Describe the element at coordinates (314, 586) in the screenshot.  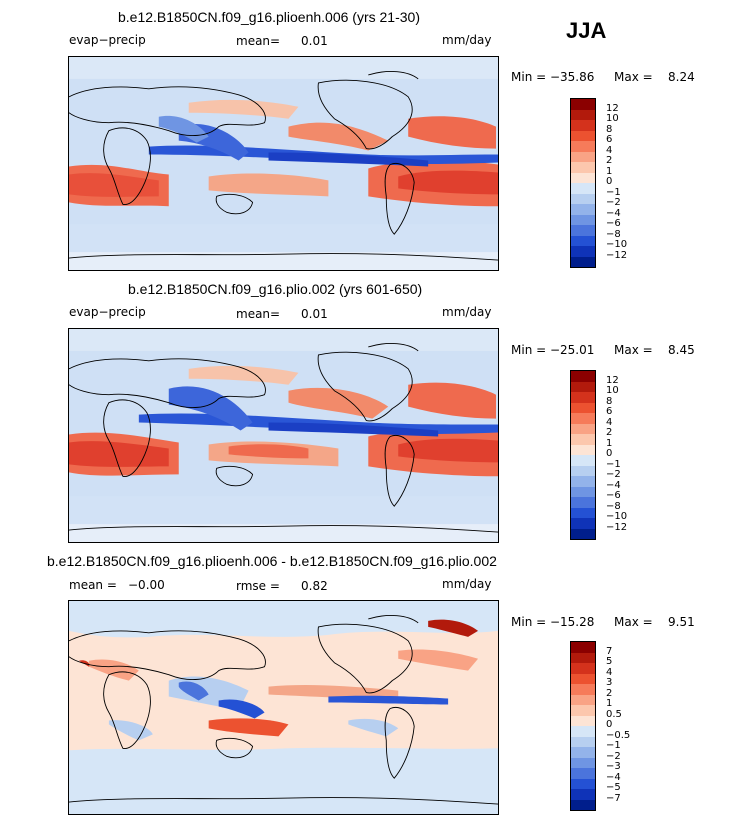
I see `panel3-rmse-value: 0.82` at that location.